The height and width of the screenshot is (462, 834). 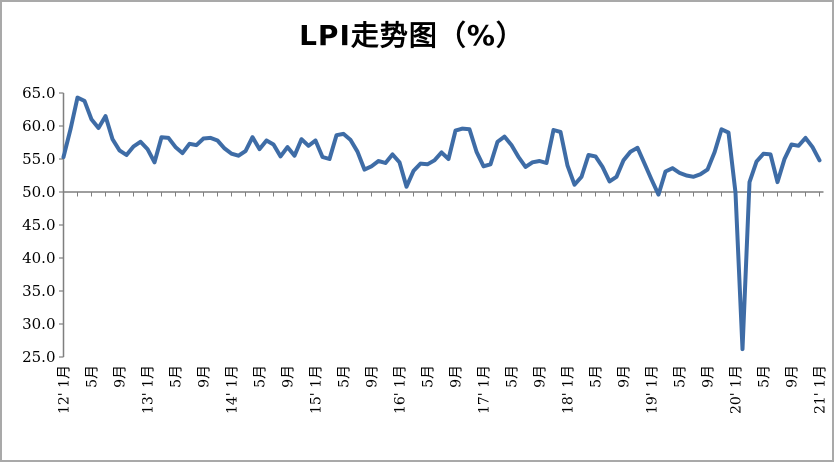 I want to click on x-axis-tick-label: 12' 1月, so click(x=65, y=389).